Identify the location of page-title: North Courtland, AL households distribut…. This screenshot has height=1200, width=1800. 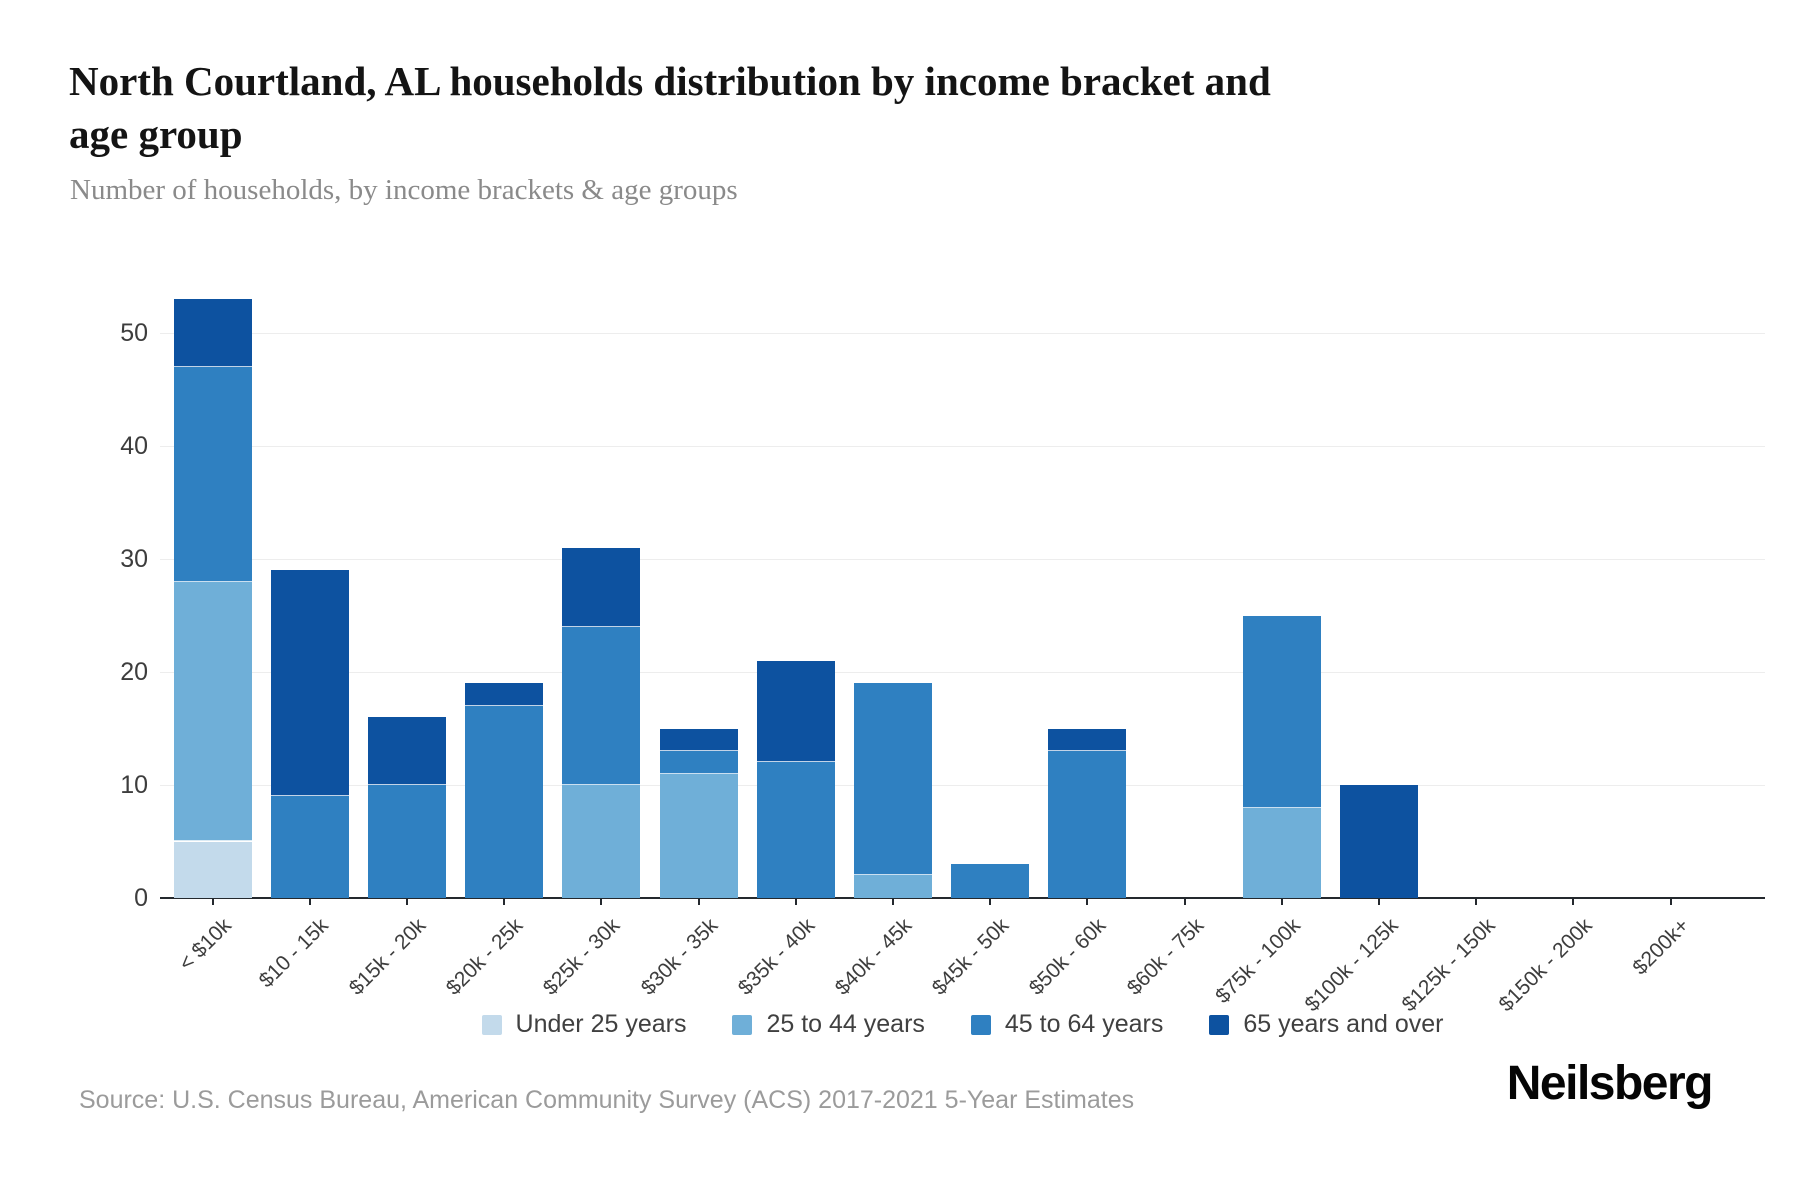
(819, 108).